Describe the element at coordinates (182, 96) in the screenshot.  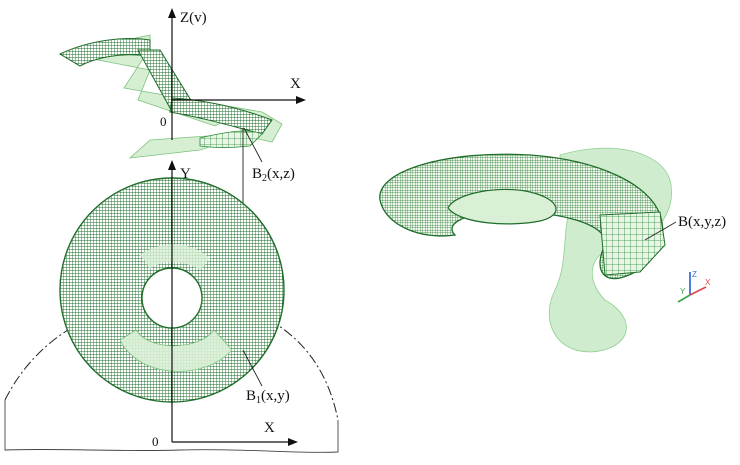
I see `top-view: Z(v) X 0 B2(x,z)` at that location.